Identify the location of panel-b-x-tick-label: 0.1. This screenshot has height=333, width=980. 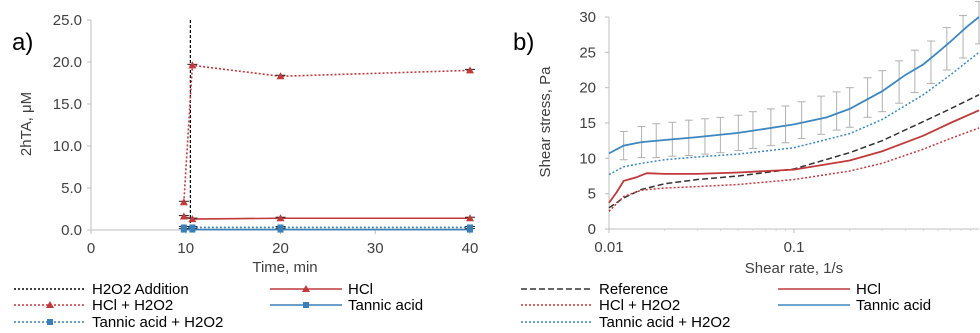
(794, 247).